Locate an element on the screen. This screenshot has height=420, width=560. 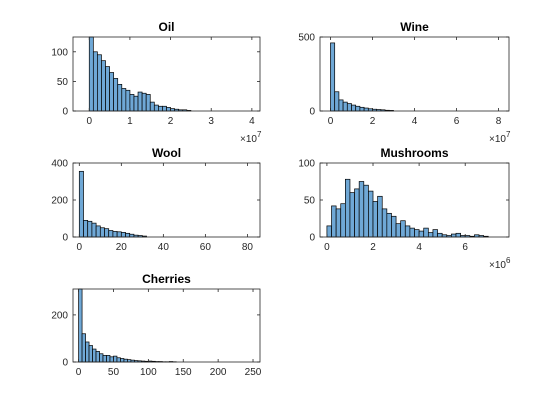
wool-ytick-label: 200 is located at coordinates (59, 201).